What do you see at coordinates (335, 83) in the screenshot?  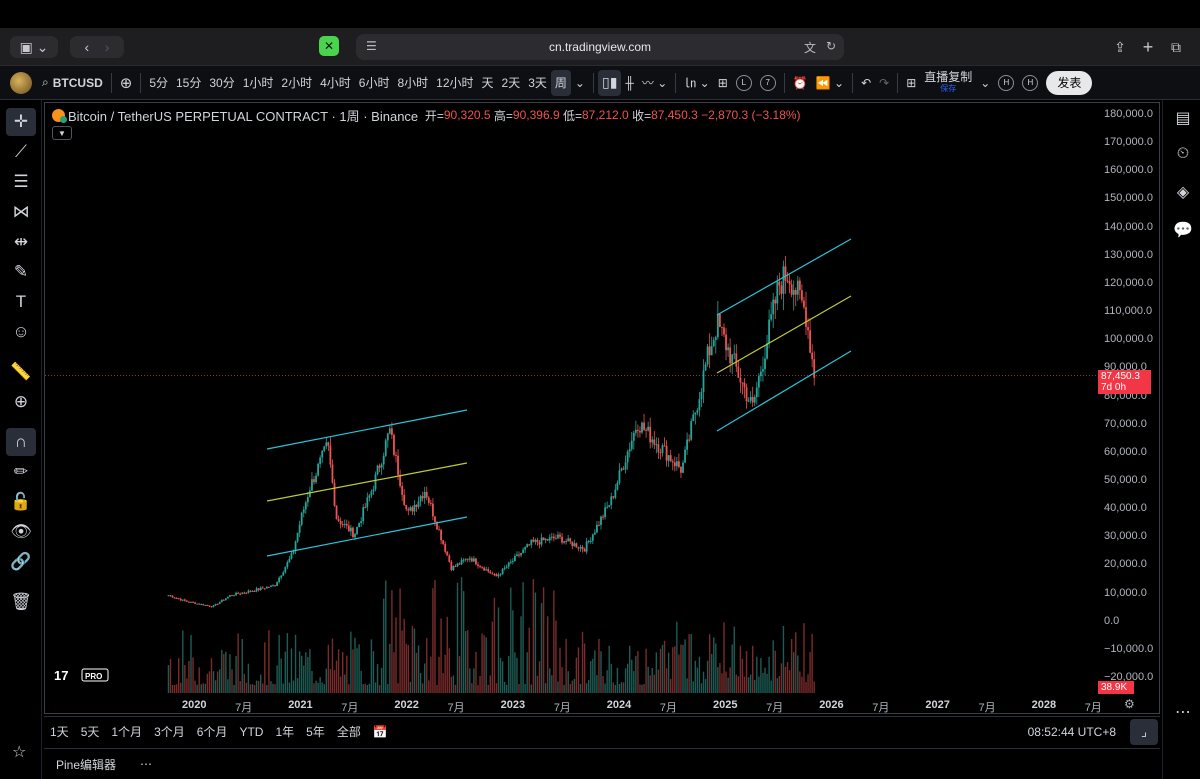 I see `interval-5: 4小时` at bounding box center [335, 83].